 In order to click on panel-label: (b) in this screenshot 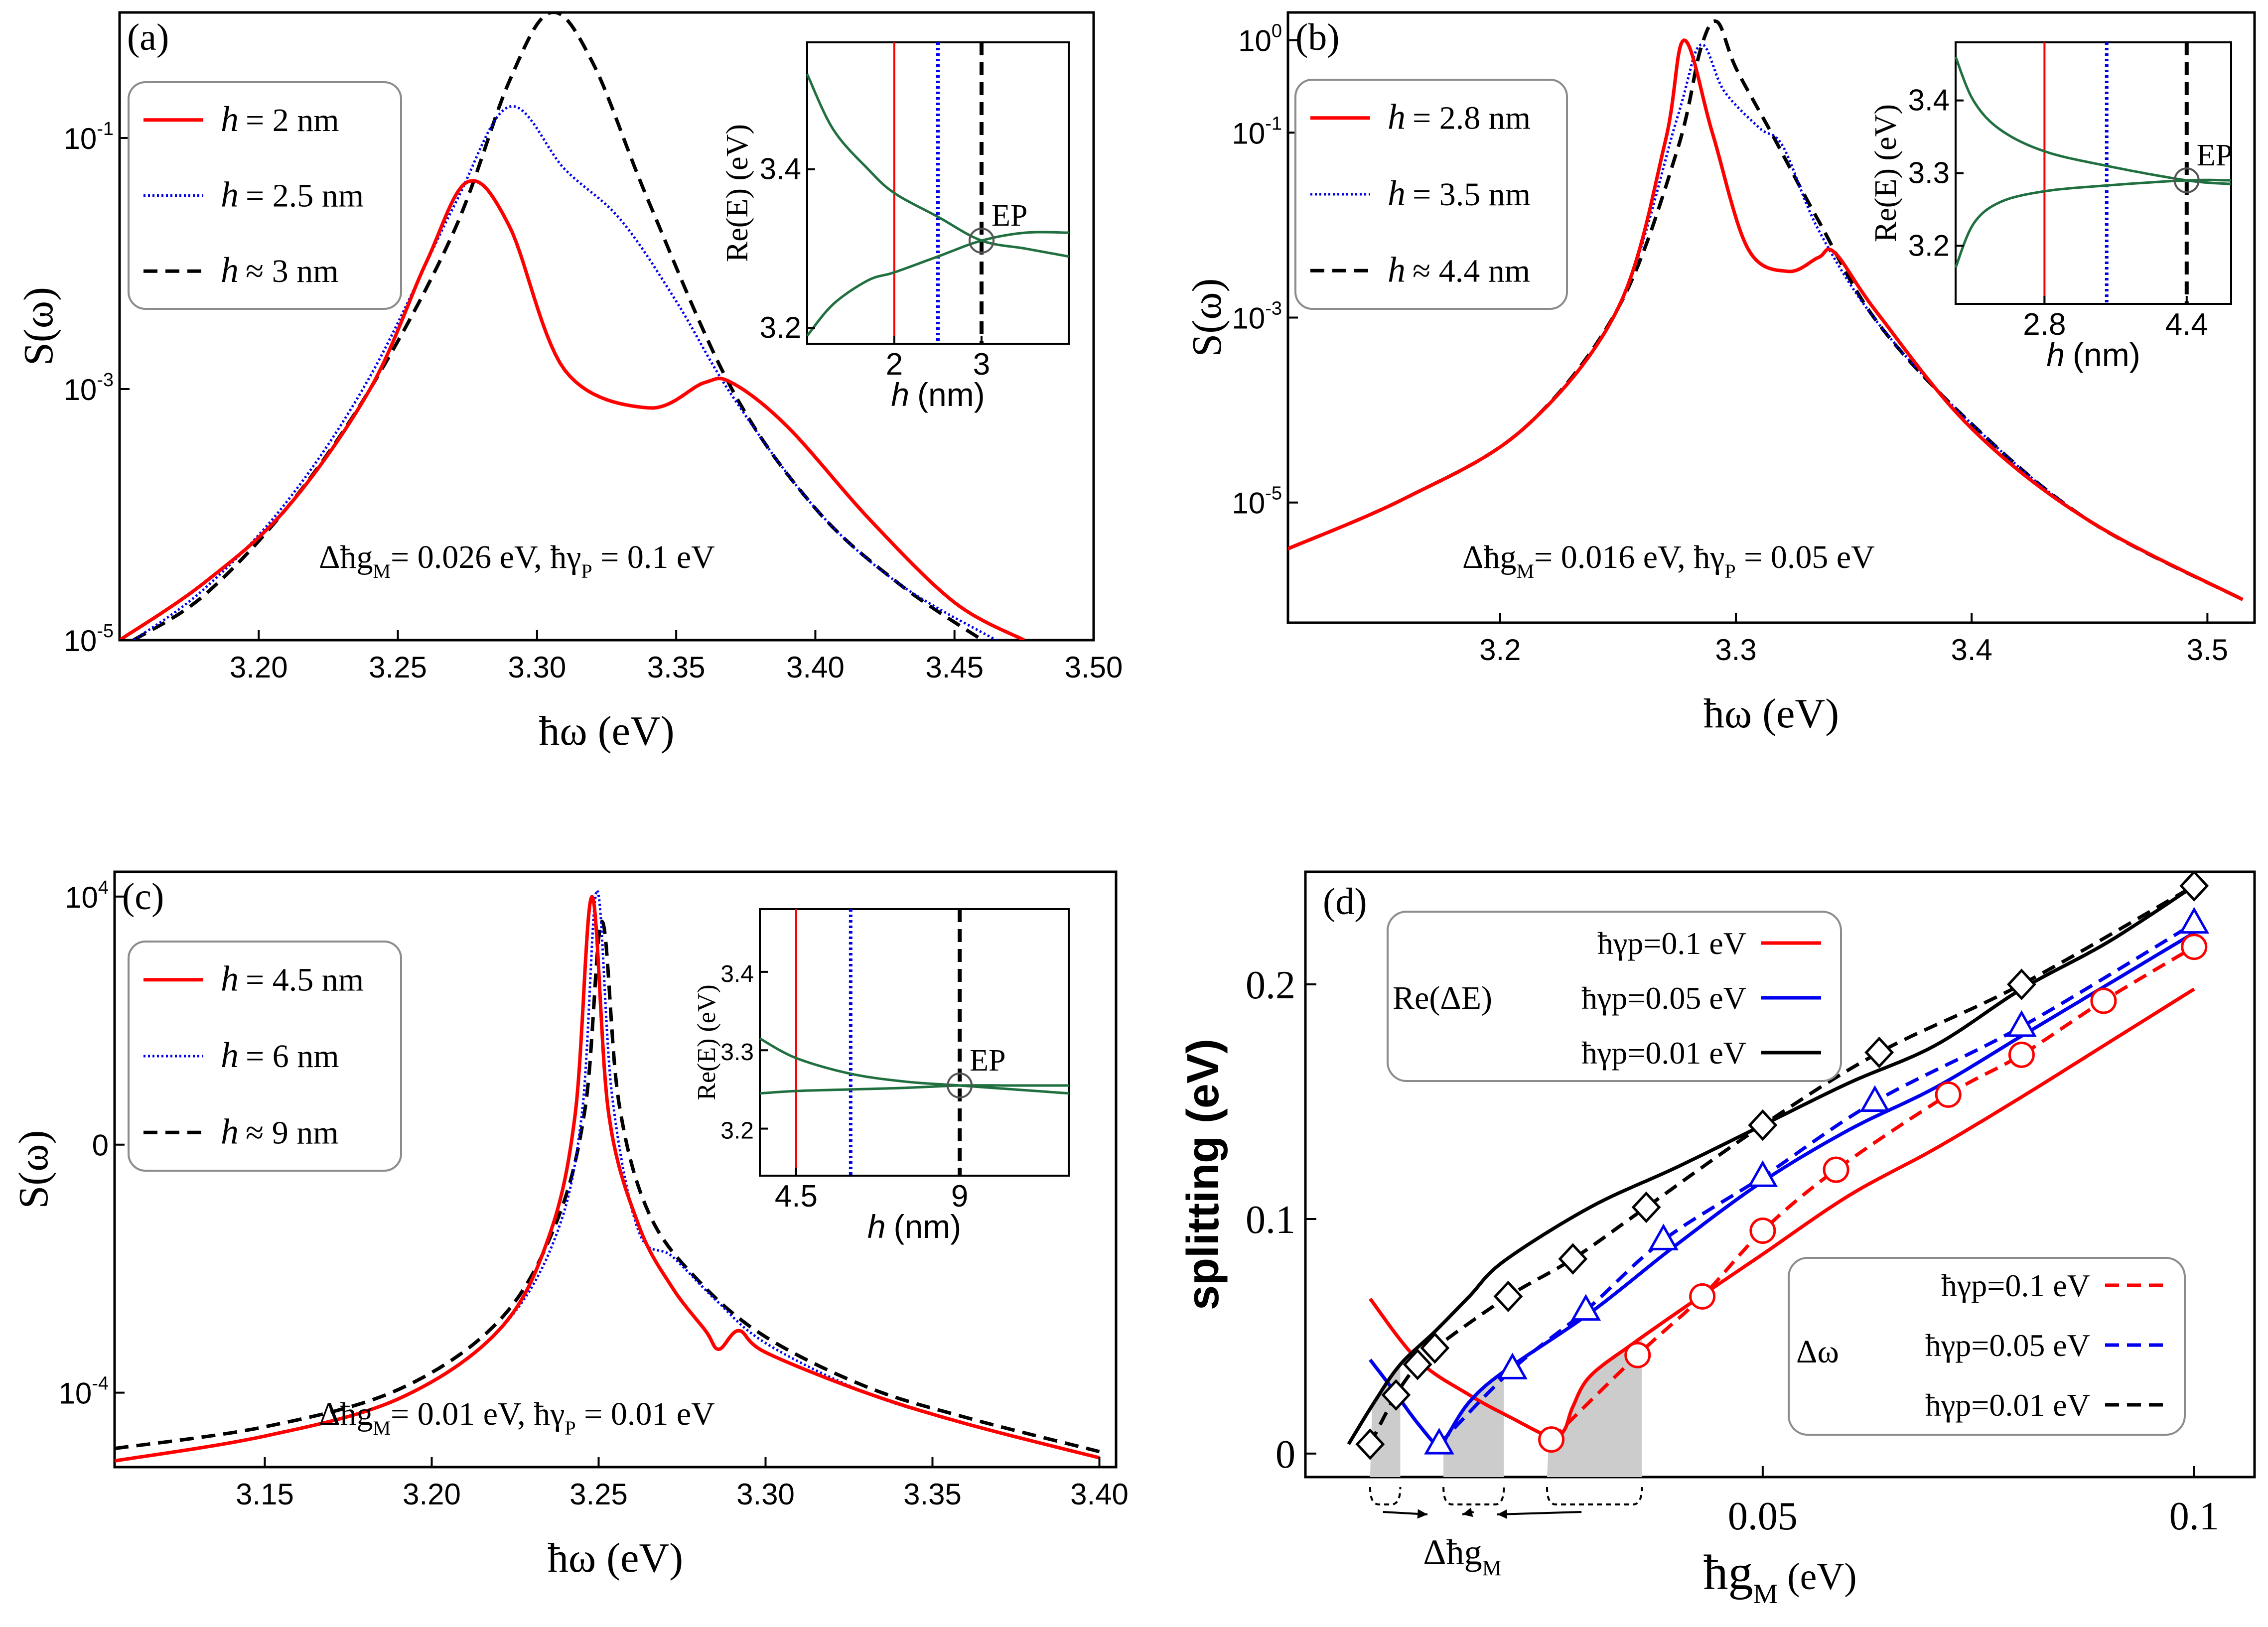, I will do `click(1318, 37)`.